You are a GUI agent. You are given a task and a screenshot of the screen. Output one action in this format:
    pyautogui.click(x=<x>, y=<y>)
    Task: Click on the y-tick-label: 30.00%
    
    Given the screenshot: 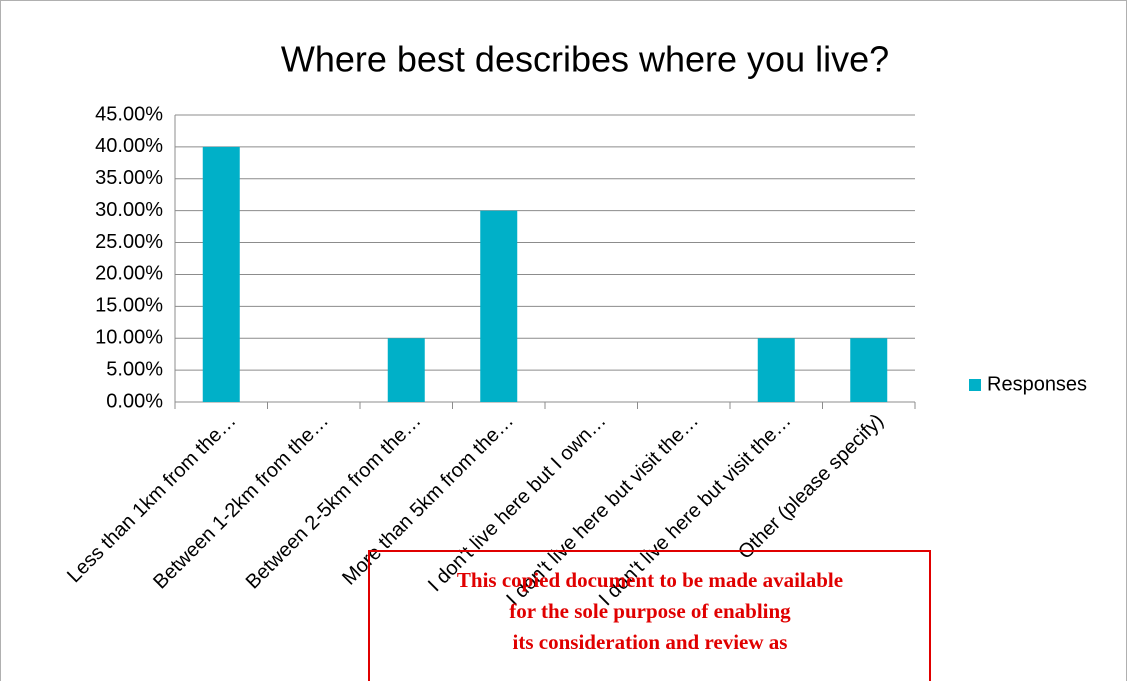 What is the action you would take?
    pyautogui.click(x=129, y=210)
    